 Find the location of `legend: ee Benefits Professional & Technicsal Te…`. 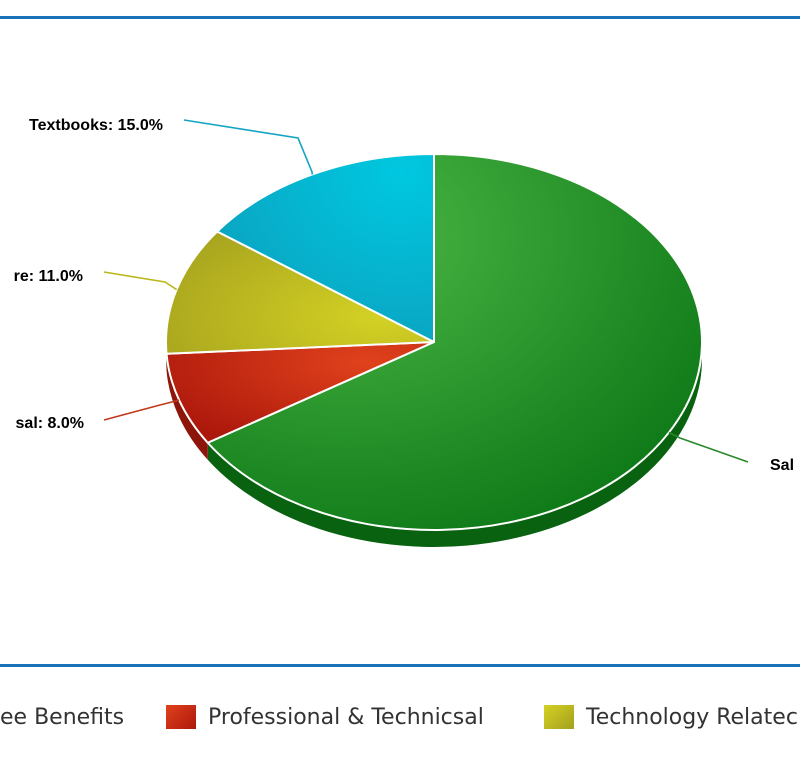

legend: ee Benefits Professional & Technicsal Te… is located at coordinates (400, 720).